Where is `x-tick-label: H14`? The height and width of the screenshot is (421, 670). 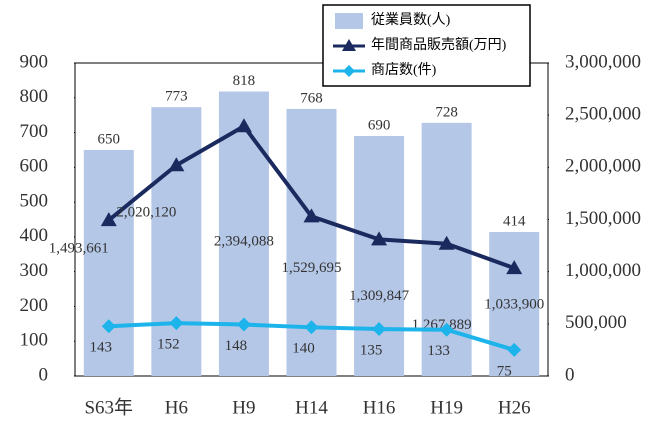
x-tick-label: H14 is located at coordinates (311, 407).